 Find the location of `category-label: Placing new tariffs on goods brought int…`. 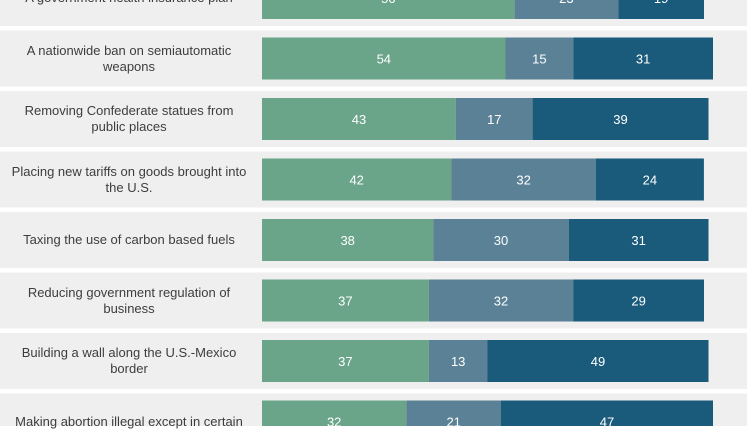

category-label: Placing new tariffs on goods brought int… is located at coordinates (129, 180).